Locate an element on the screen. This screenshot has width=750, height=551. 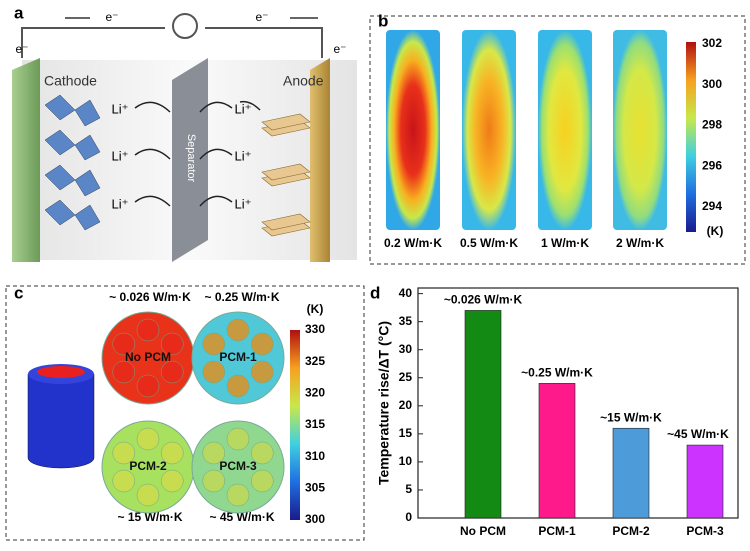
ion-arrows is located at coordinates (197, 153).